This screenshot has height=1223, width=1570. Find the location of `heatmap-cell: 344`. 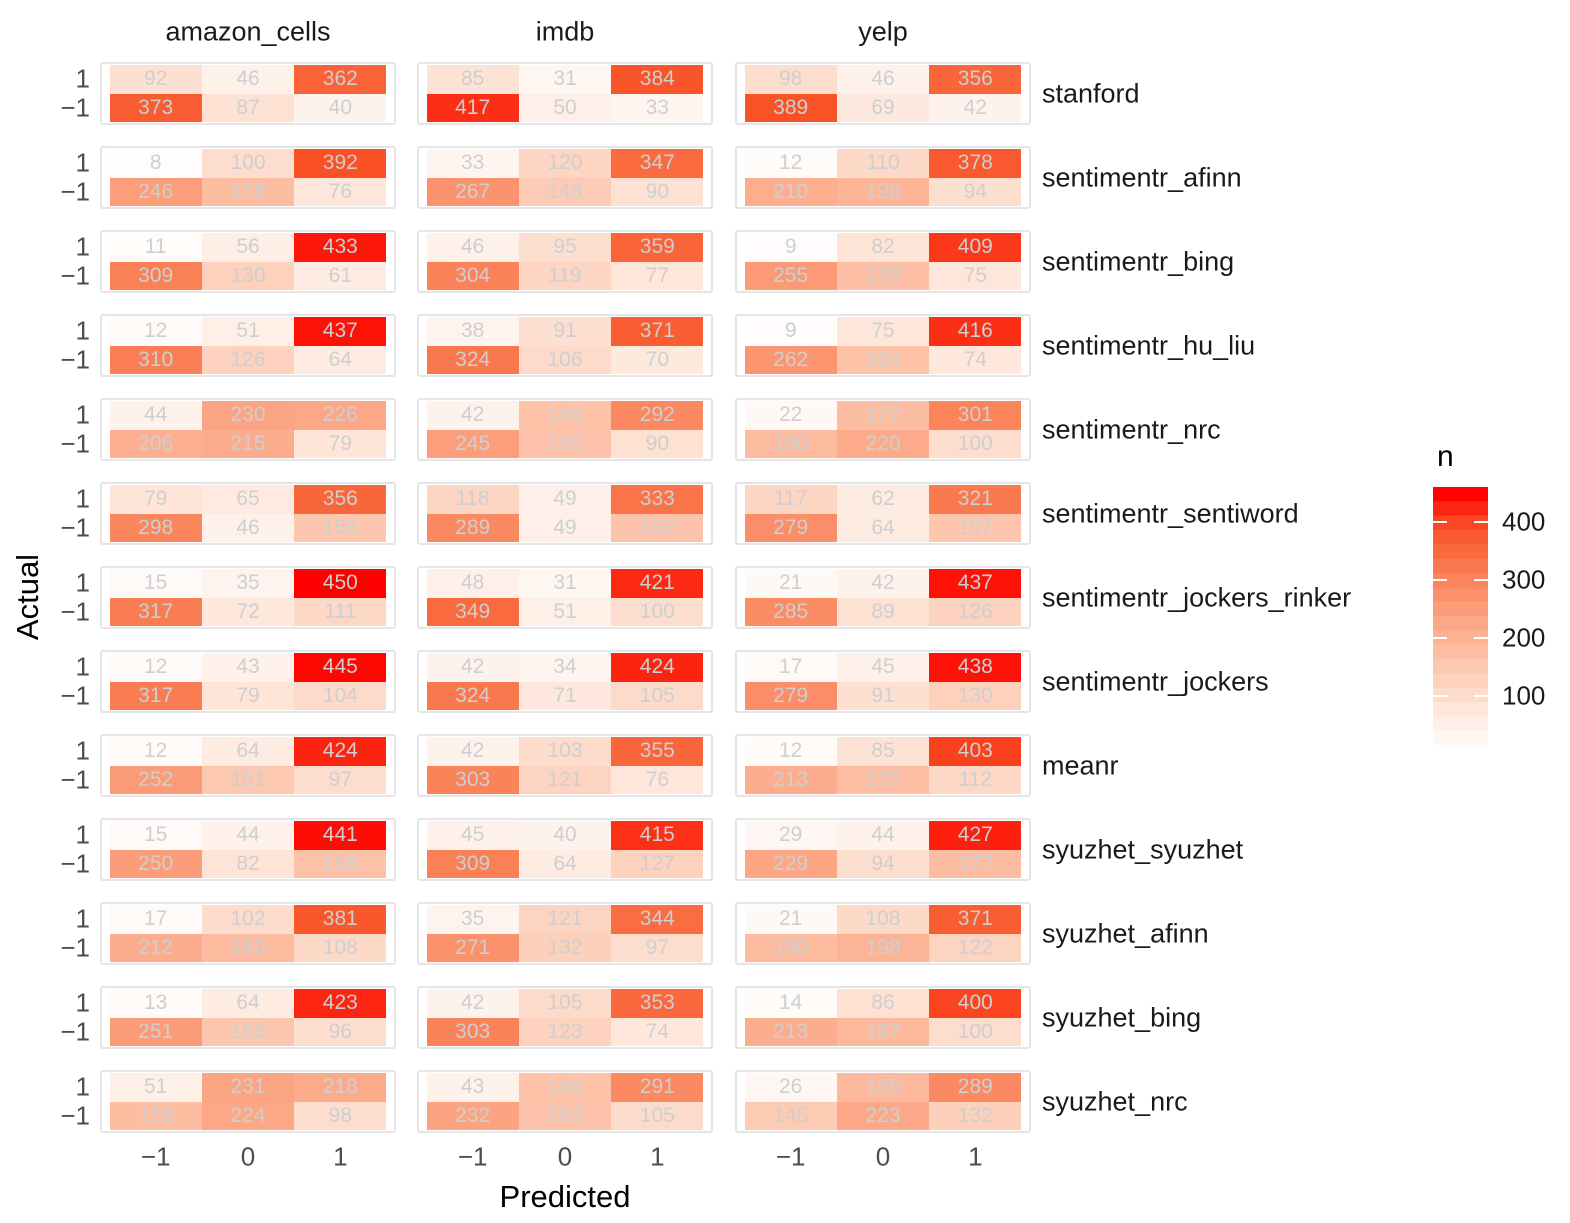

heatmap-cell: 344 is located at coordinates (657, 919).